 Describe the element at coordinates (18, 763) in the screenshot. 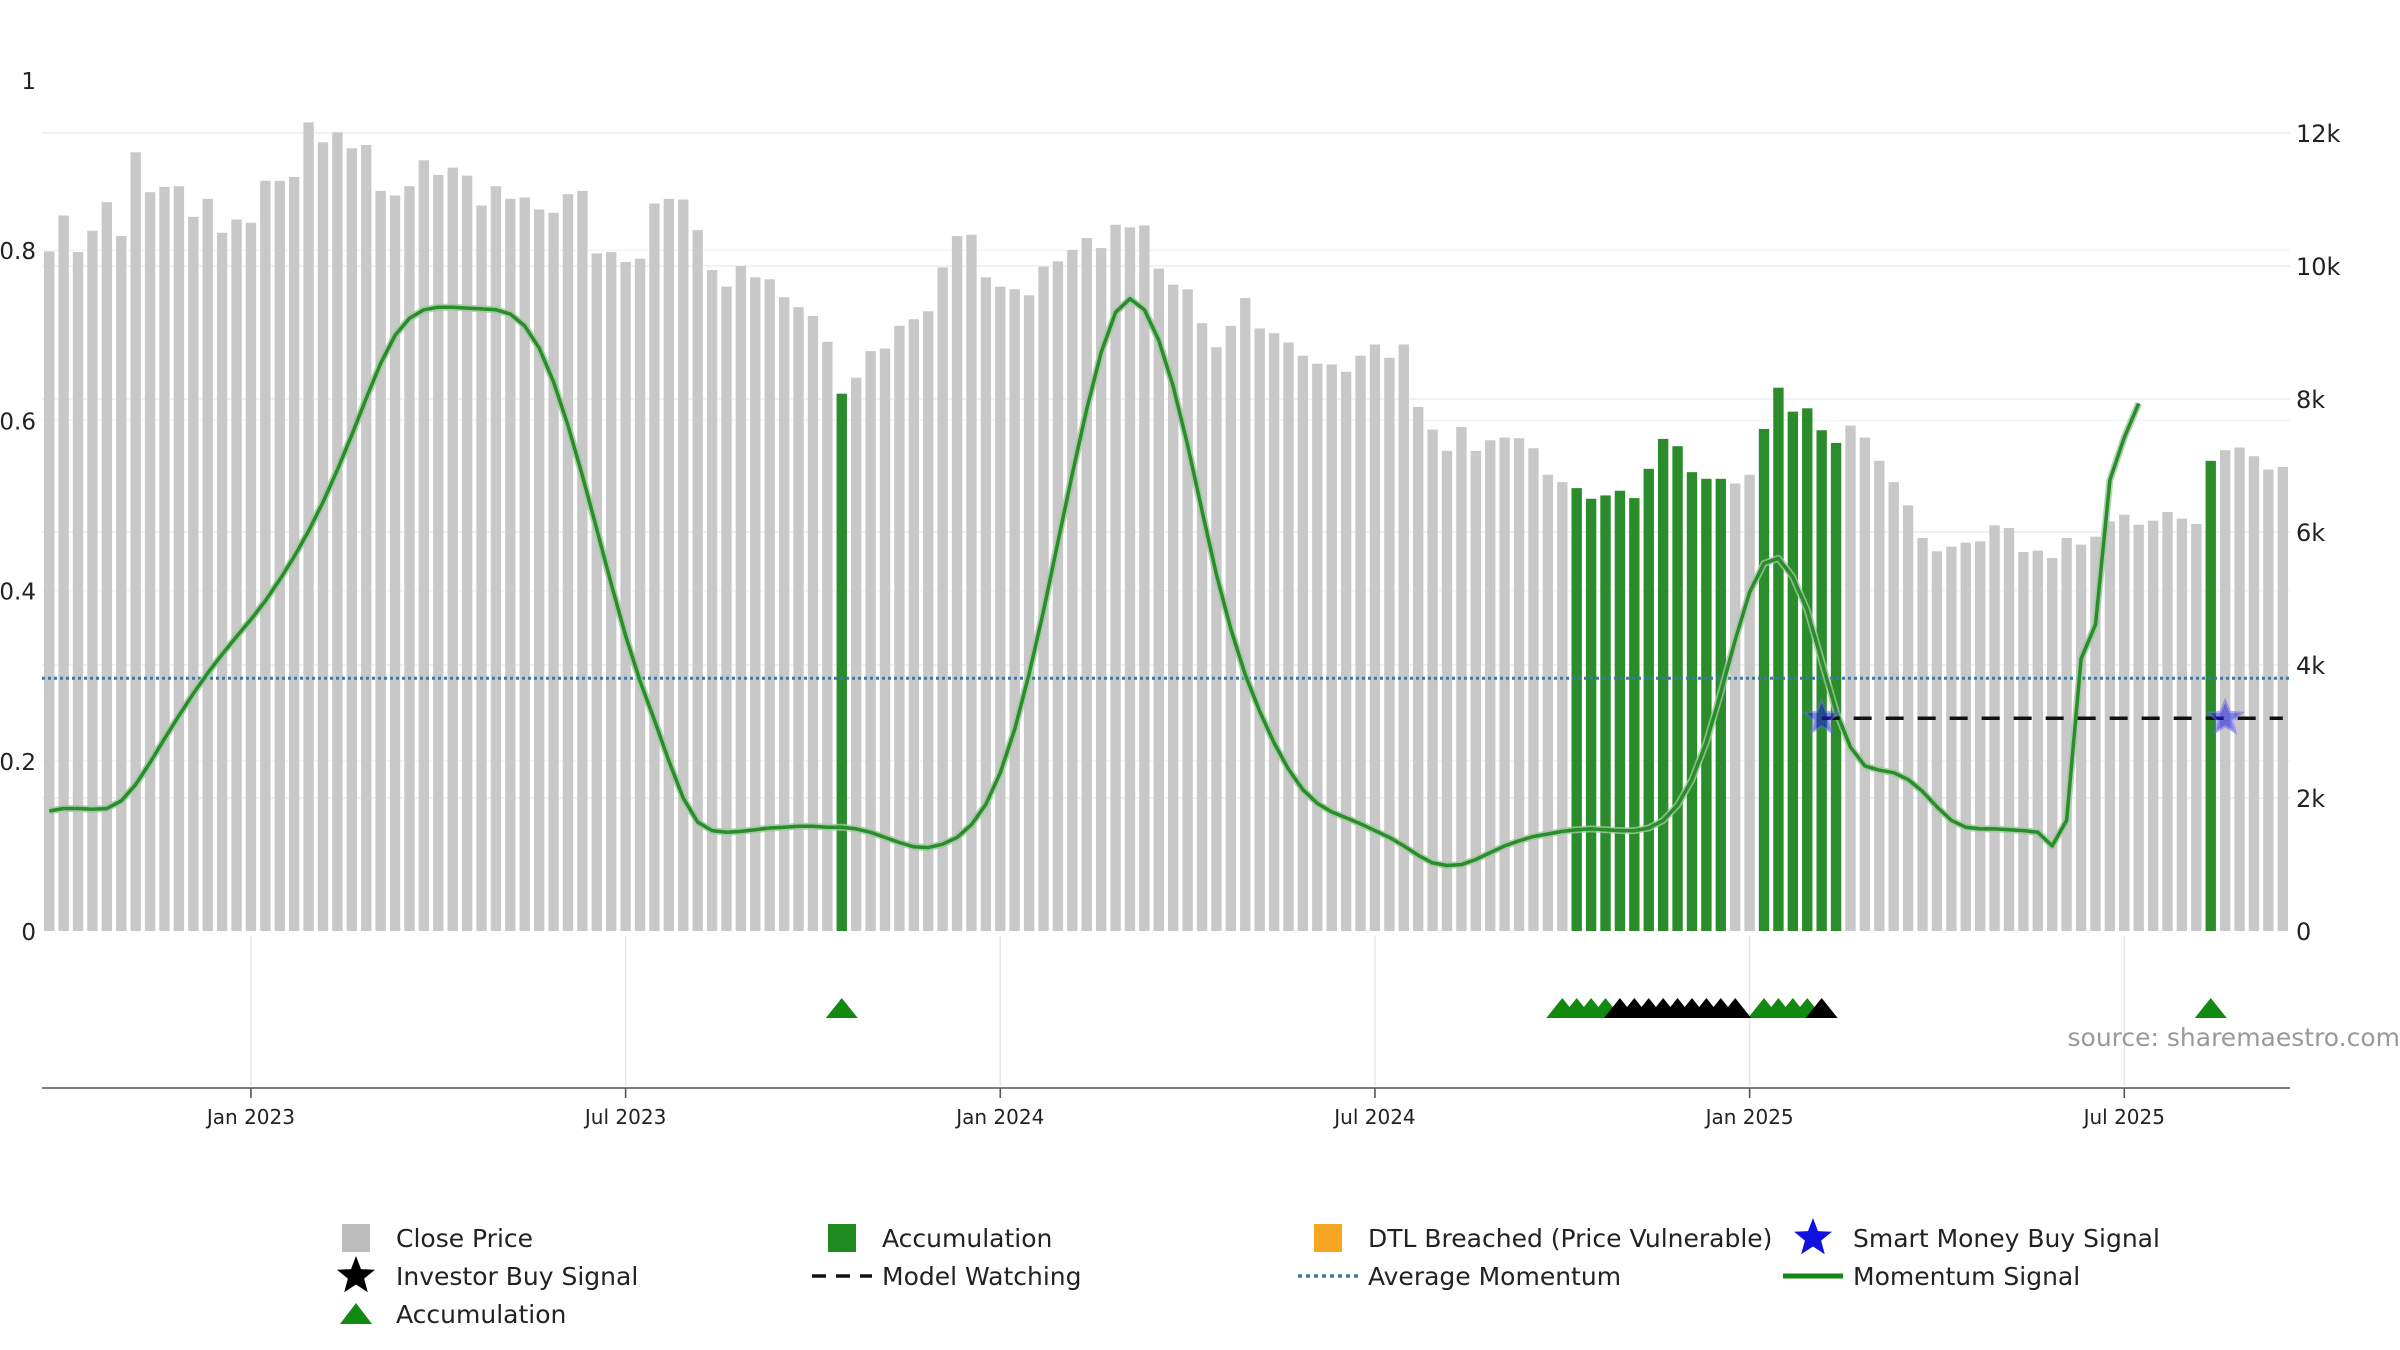

I see `left-axis-label: 0.2` at that location.